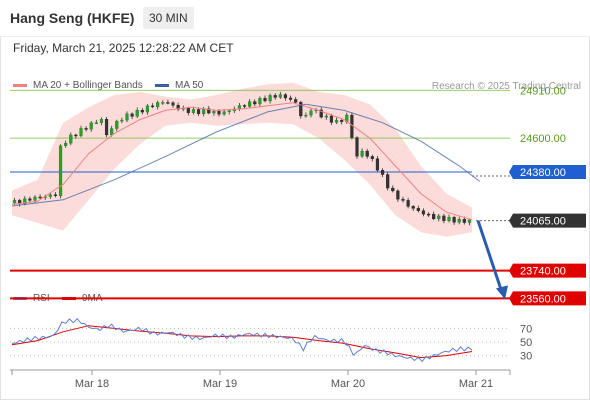 Image resolution: width=590 pixels, height=400 pixels. I want to click on x-tick-label: Mar 20, so click(348, 384).